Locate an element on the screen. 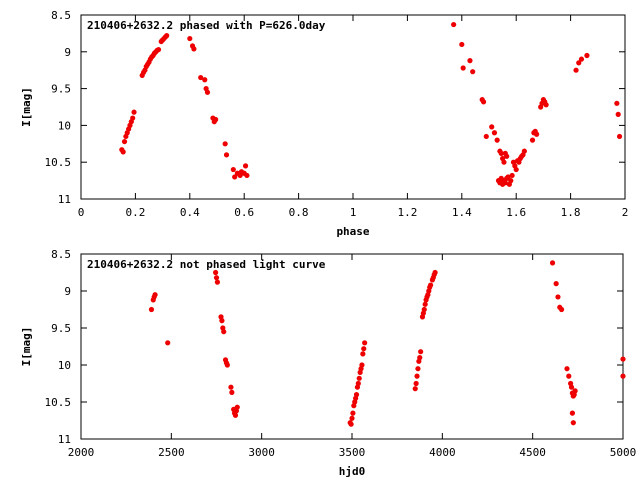 The image size is (640, 484). bottom-x-tick-label: 2500 is located at coordinates (171, 452).